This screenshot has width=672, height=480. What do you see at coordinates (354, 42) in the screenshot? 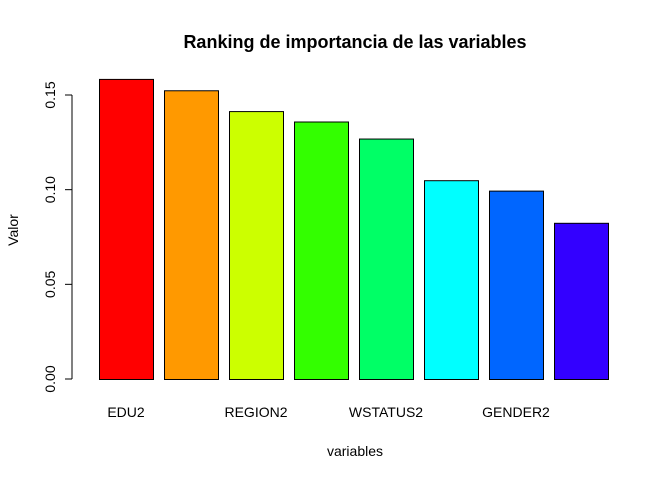
I see `chart-title: Ranking de importancia de las variables` at bounding box center [354, 42].